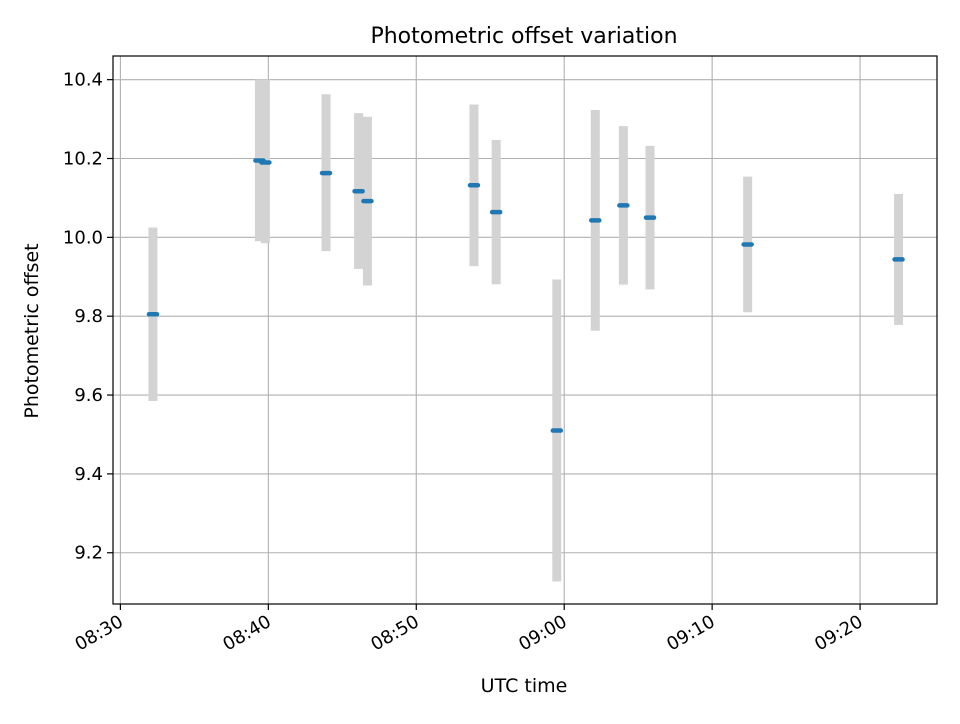 The width and height of the screenshot is (960, 724). I want to click on y-axis-label: Photometric offset, so click(32, 330).